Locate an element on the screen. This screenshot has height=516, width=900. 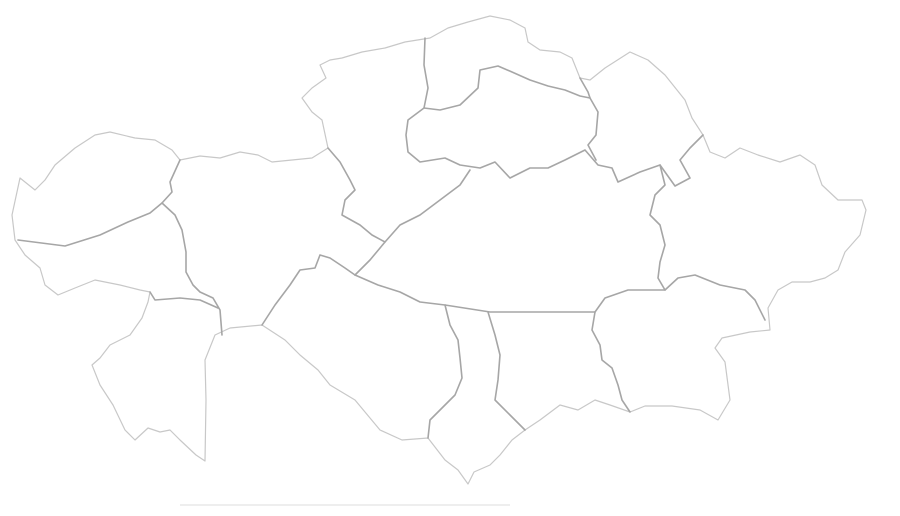
border-east-central is located at coordinates (676, 212).